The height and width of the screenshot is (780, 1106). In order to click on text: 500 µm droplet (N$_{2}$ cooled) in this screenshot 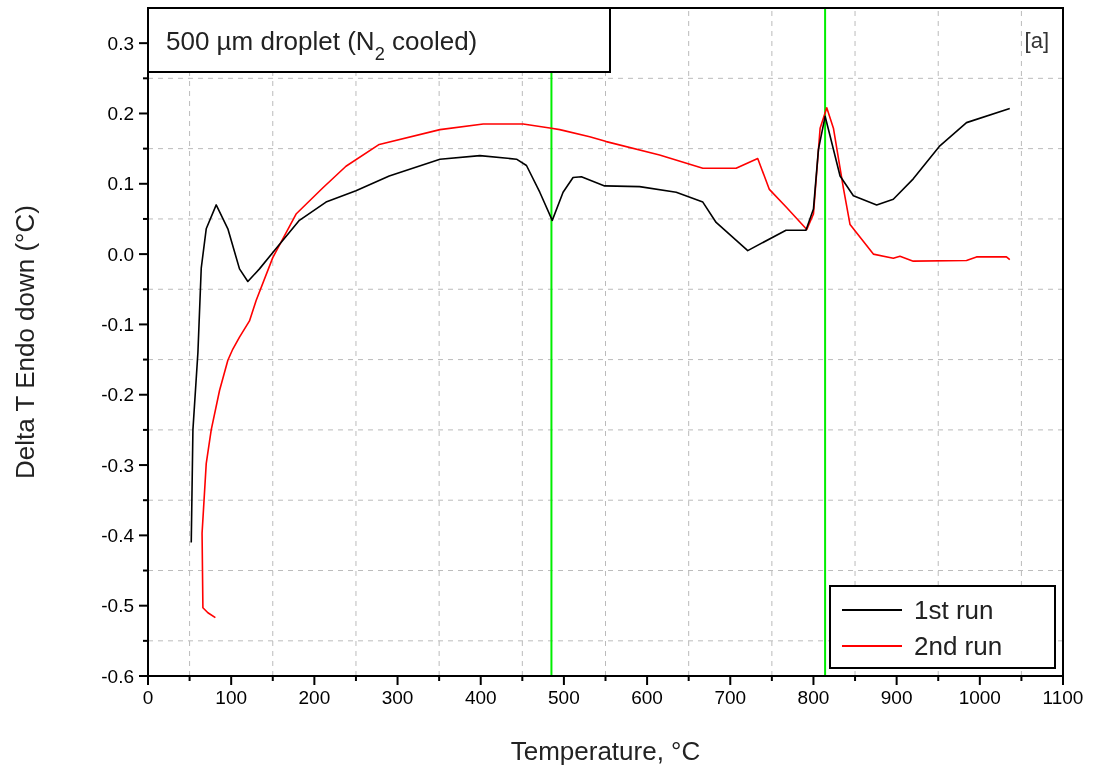, I will do `click(322, 45)`.